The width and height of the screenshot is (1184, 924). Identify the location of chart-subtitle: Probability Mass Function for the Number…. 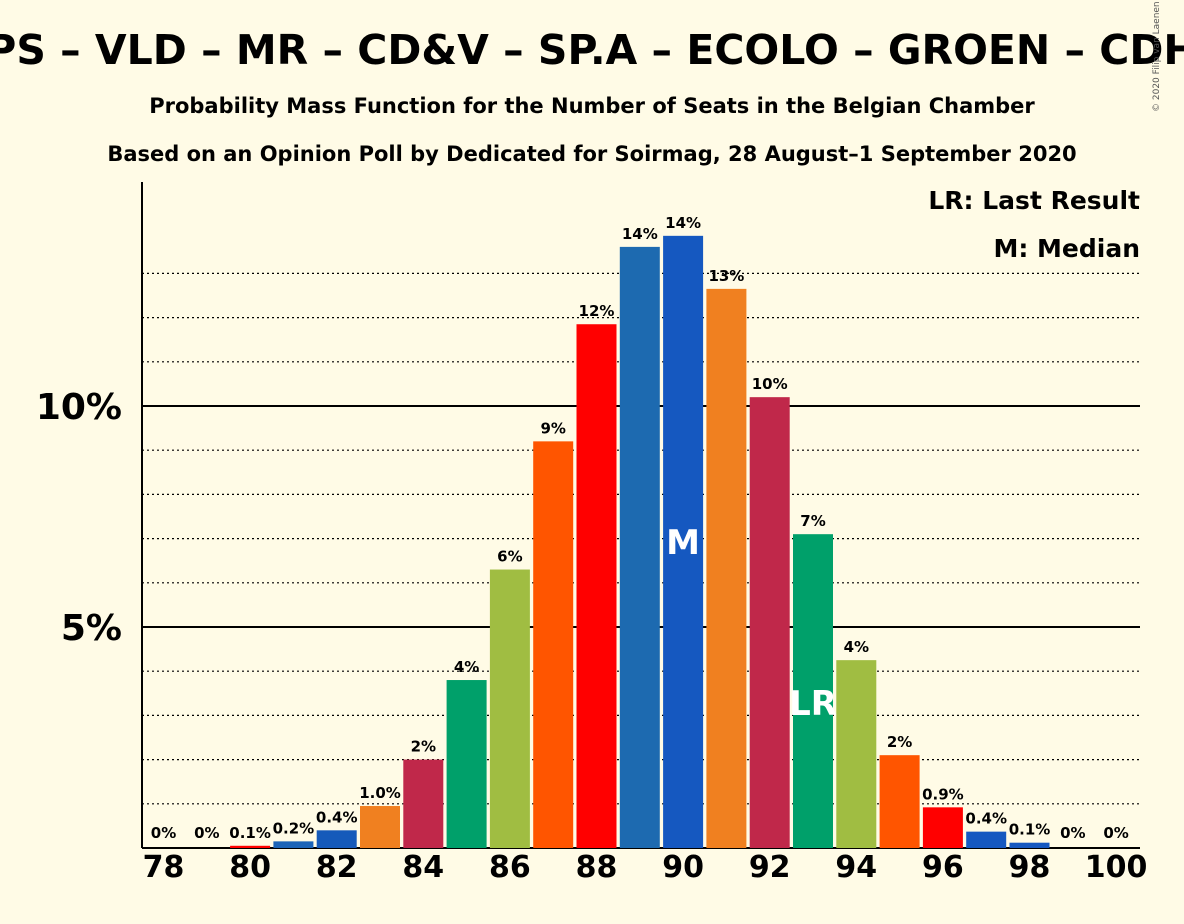
(592, 106).